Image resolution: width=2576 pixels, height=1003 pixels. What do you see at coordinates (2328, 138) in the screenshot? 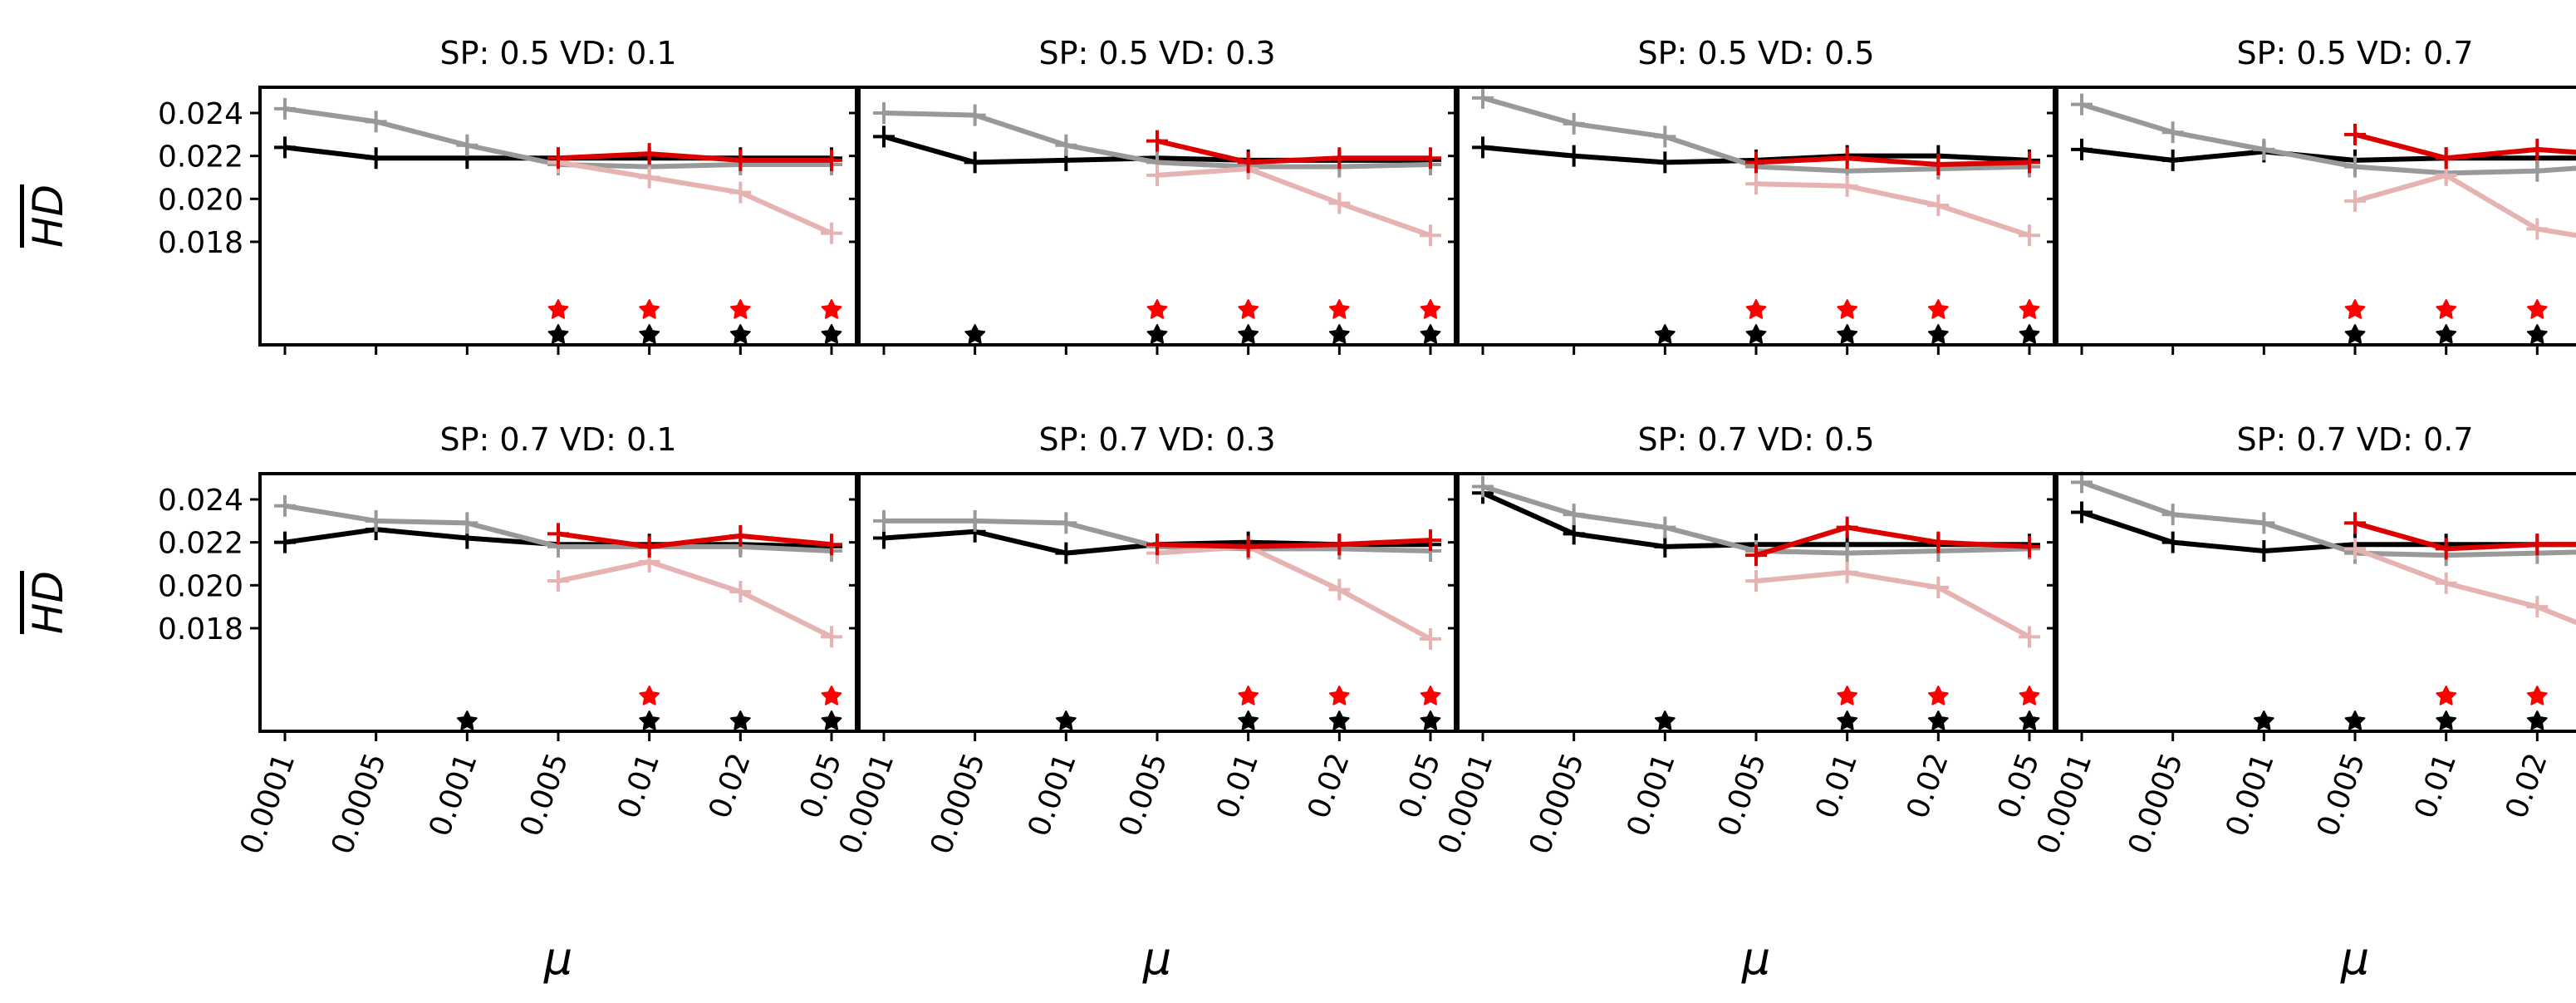
I see `series-line-gray` at bounding box center [2328, 138].